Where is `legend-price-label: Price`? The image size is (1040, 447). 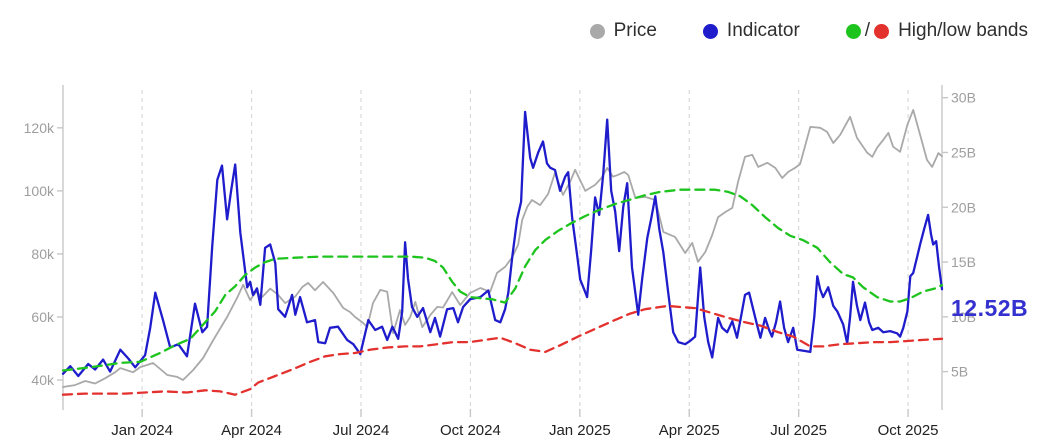 legend-price-label: Price is located at coordinates (635, 30).